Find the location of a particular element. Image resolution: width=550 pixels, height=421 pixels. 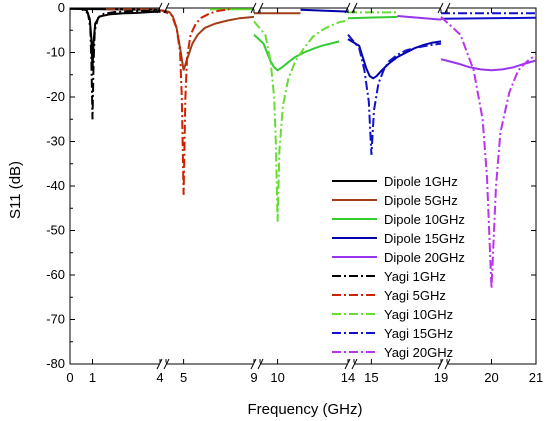

y-tick-label: -40 is located at coordinates (55, 185).